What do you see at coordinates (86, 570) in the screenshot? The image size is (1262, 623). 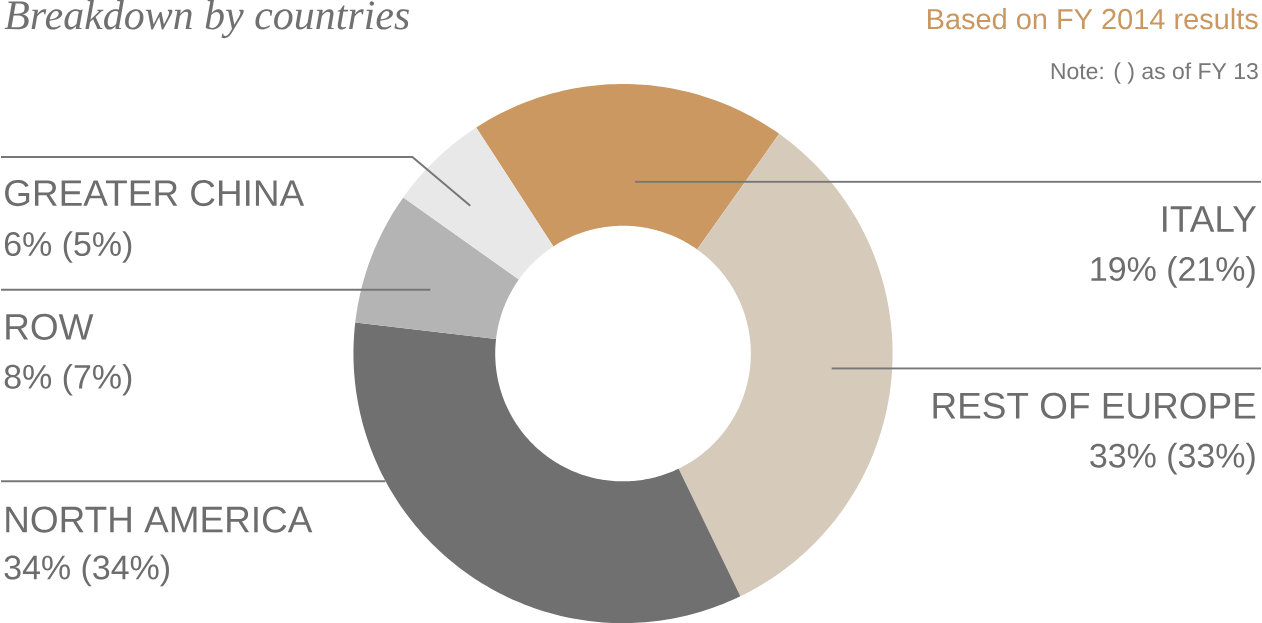 I see `data-label: 34% (34%)` at bounding box center [86, 570].